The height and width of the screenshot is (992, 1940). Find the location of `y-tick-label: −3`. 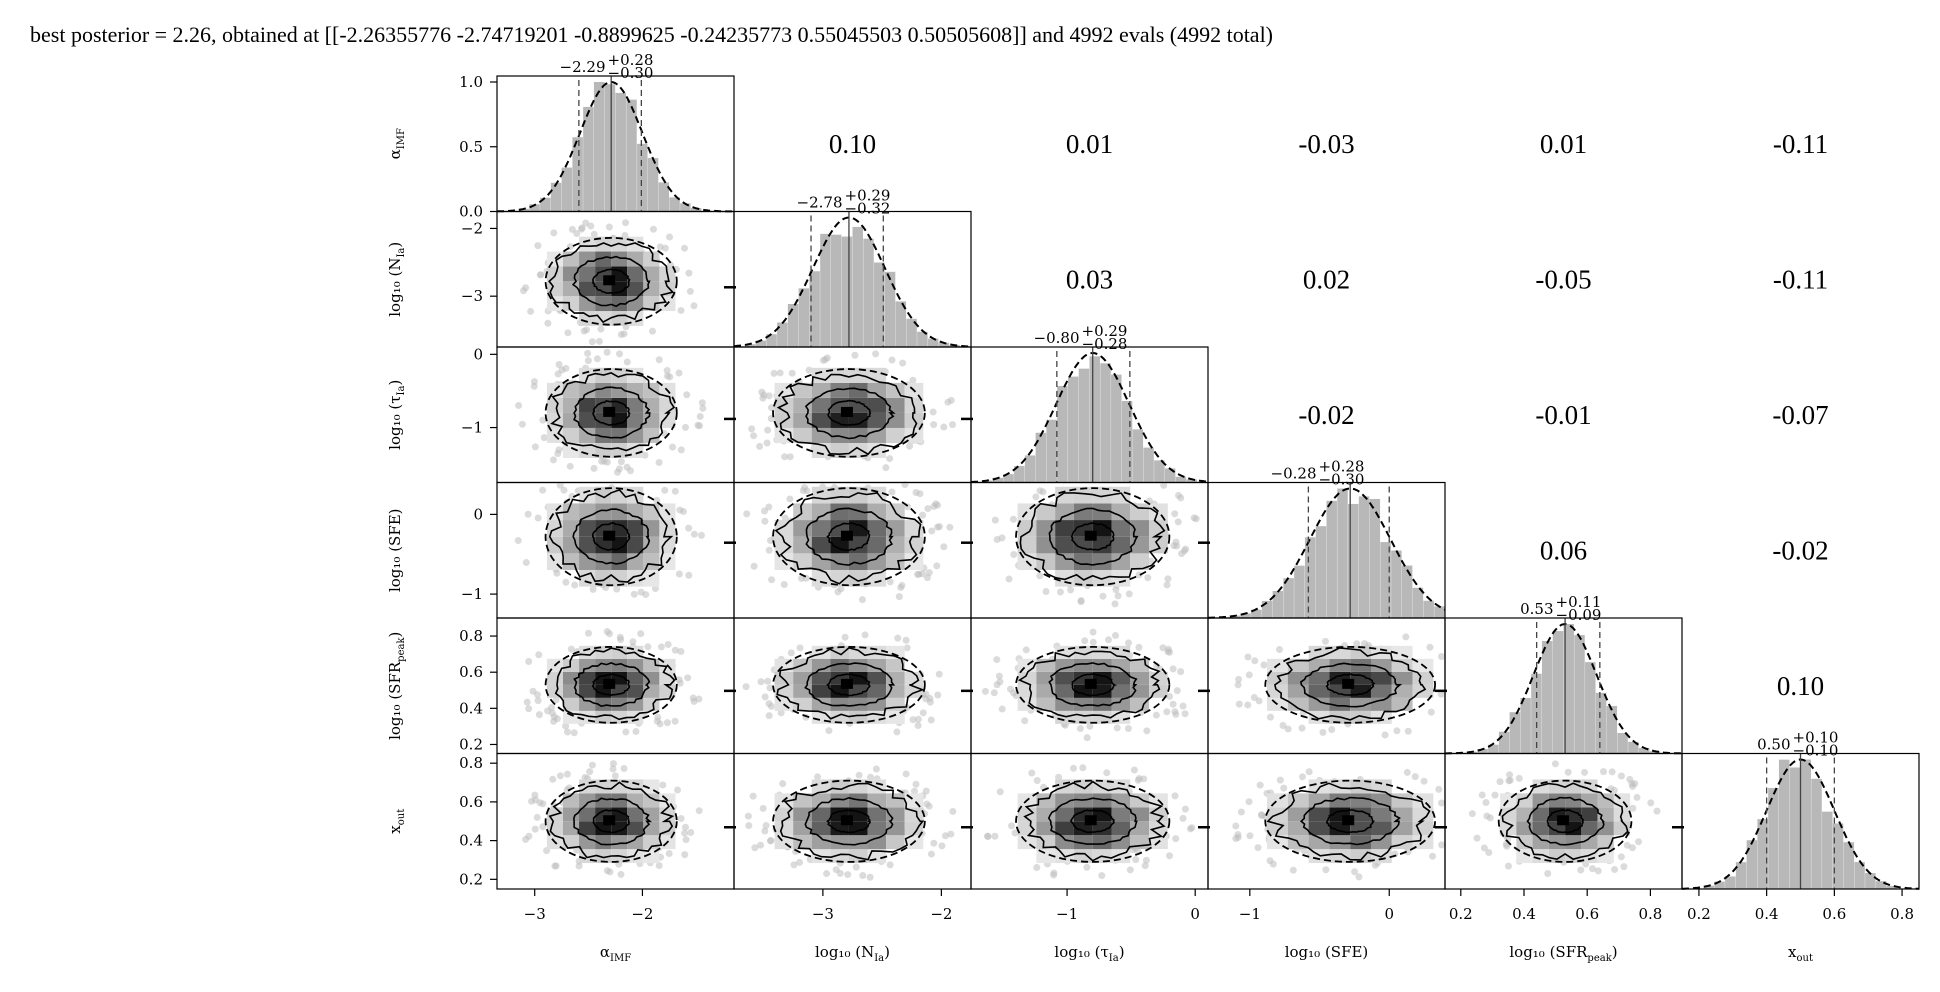

y-tick-label: −3 is located at coordinates (472, 296).